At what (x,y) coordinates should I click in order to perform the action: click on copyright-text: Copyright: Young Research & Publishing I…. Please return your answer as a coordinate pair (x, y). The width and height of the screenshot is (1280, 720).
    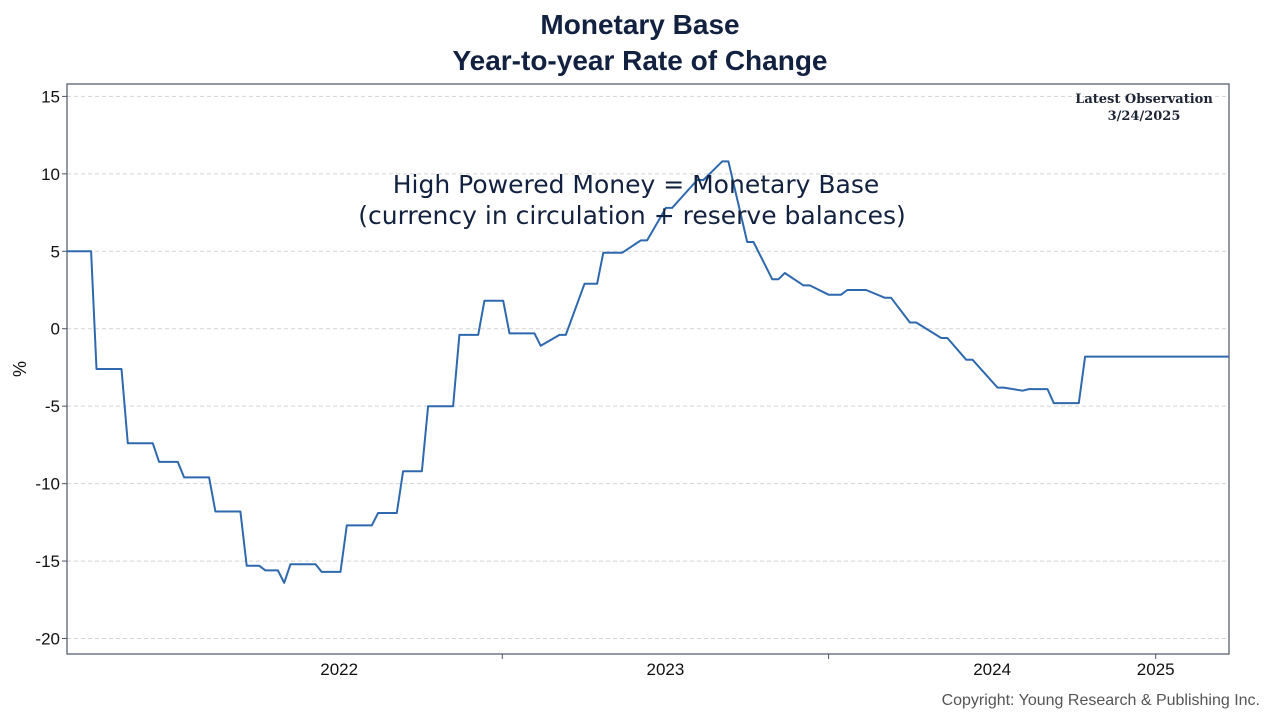
    Looking at the image, I should click on (1100, 700).